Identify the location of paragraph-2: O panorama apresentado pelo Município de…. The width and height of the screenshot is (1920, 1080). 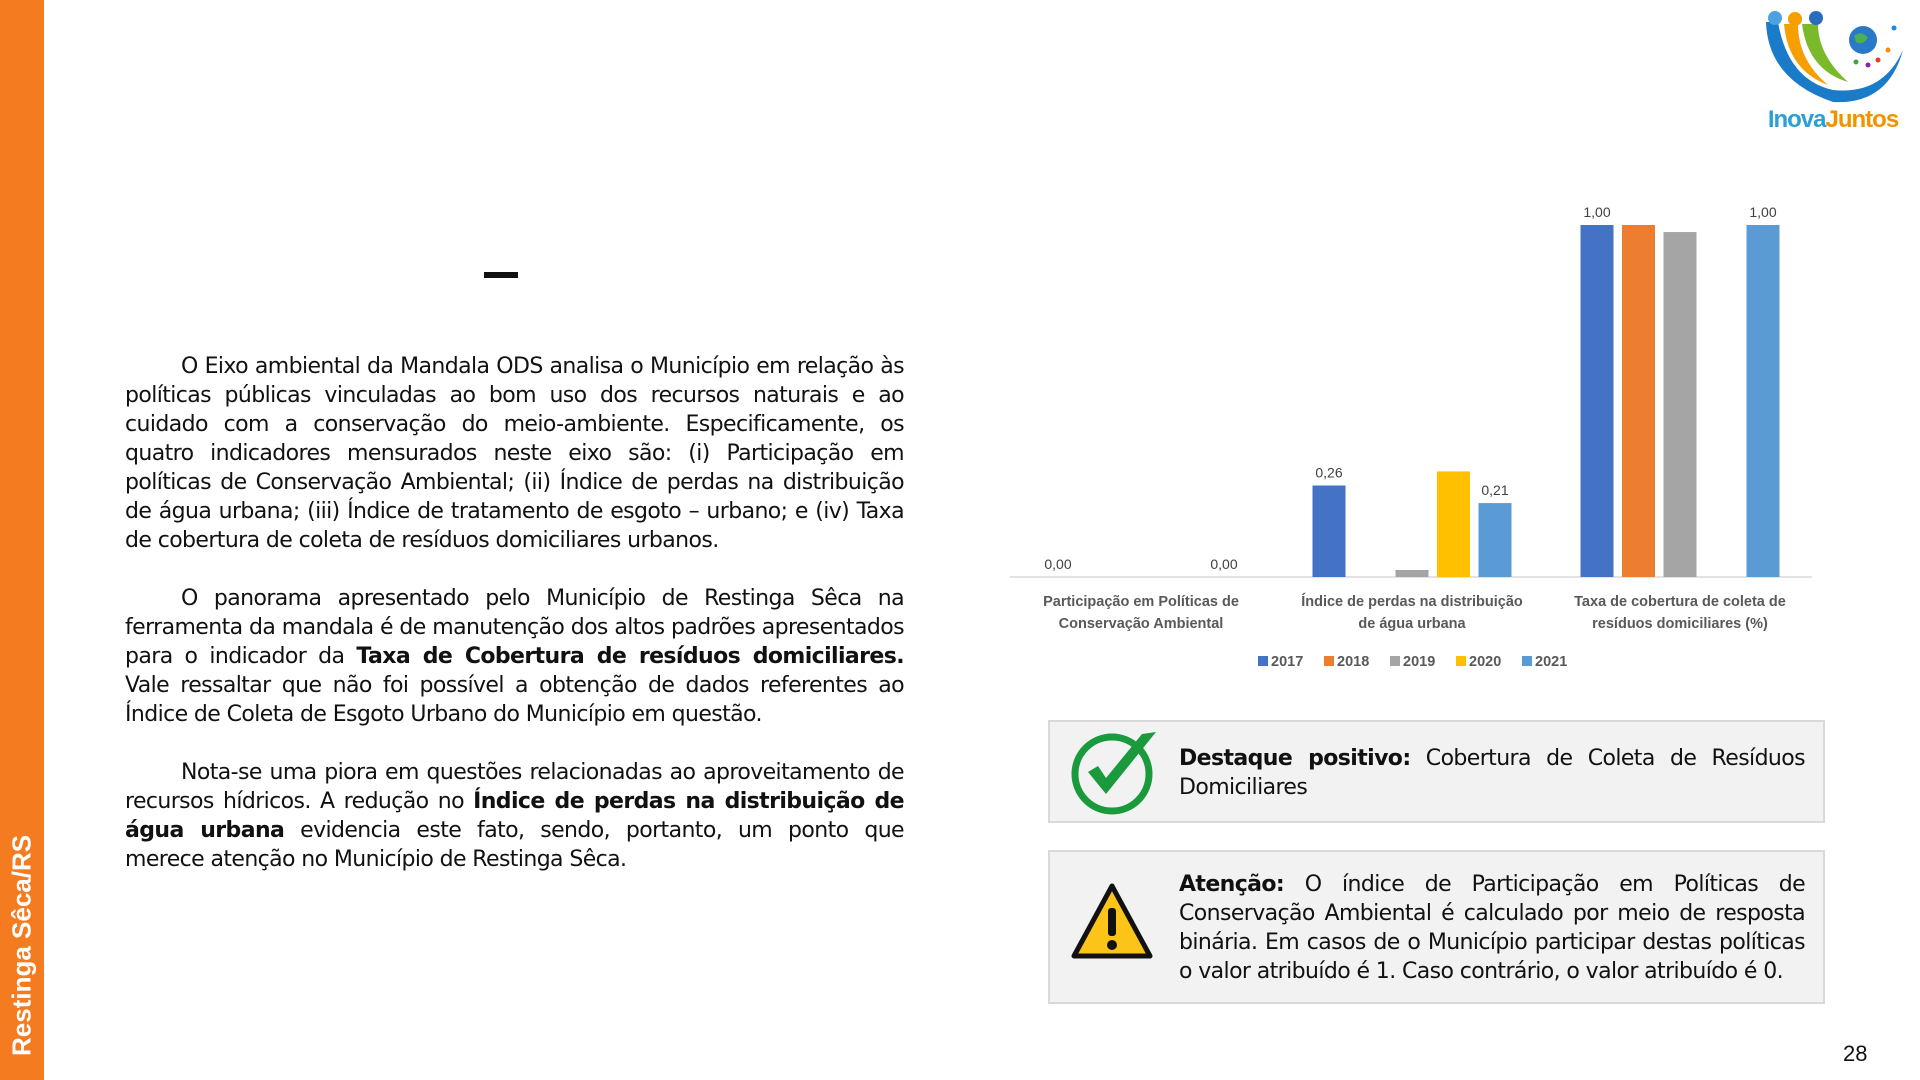
(515, 656).